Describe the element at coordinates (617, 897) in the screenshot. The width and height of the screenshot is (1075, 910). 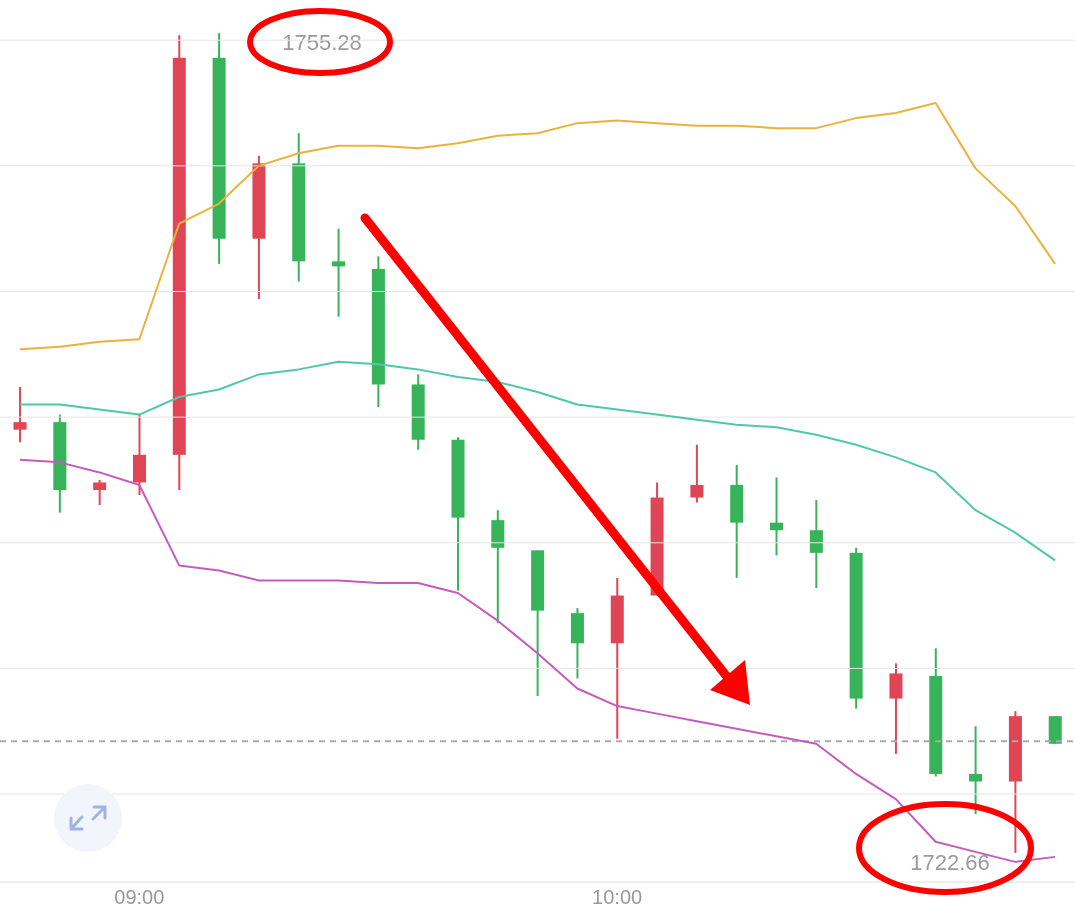
I see `x-tick-label: 10:00` at that location.